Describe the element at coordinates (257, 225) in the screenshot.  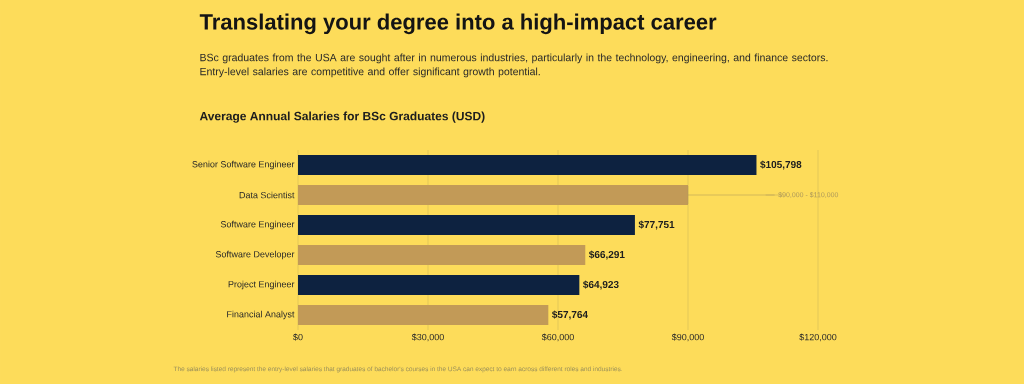
I see `y-tick-label: Software Engineer` at that location.